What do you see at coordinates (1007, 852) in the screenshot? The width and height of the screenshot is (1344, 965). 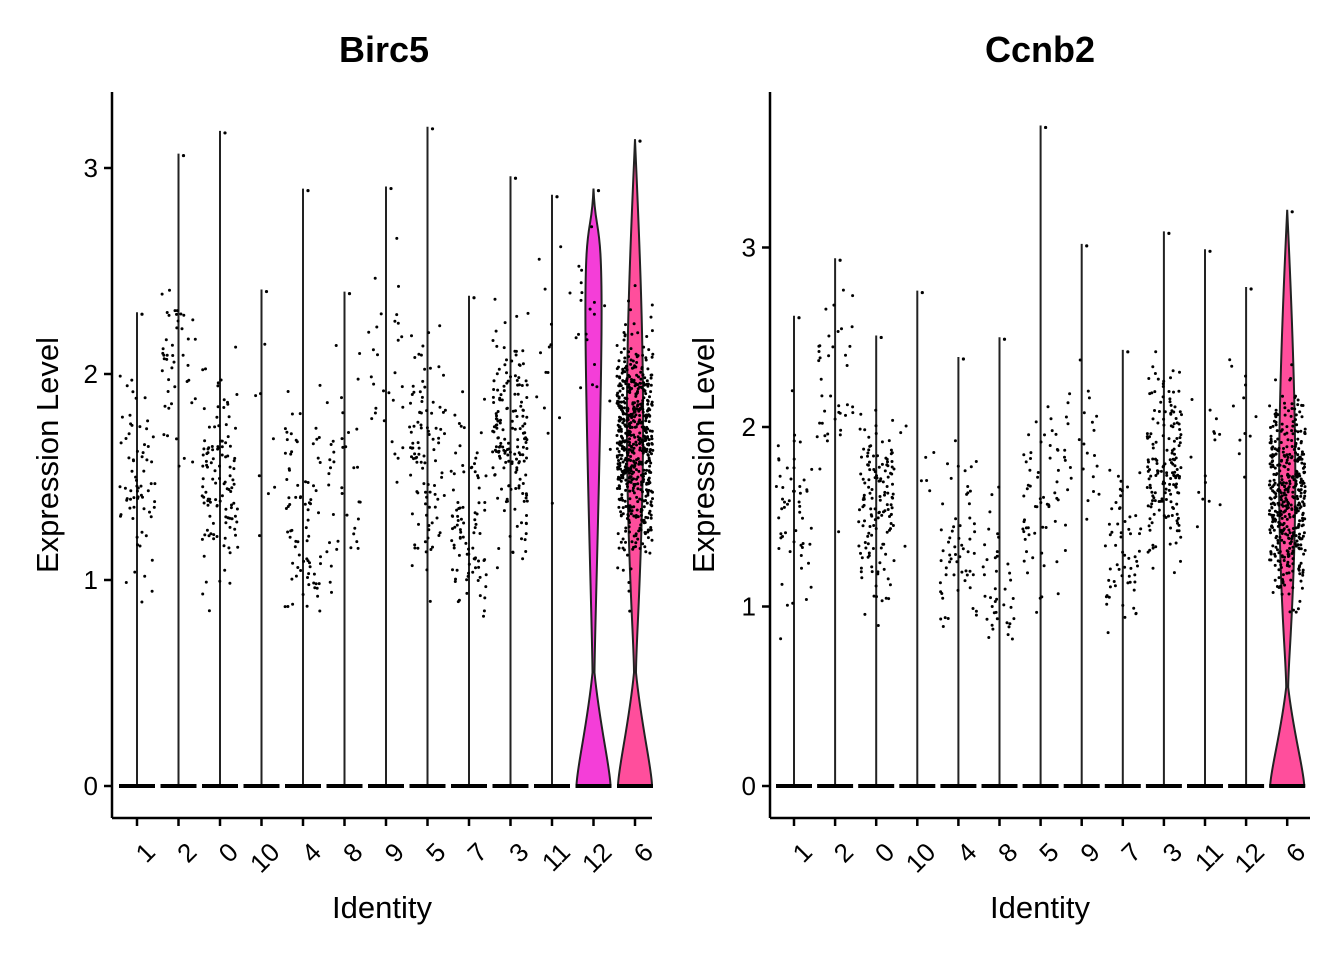 I see `x-tick-label: 8` at bounding box center [1007, 852].